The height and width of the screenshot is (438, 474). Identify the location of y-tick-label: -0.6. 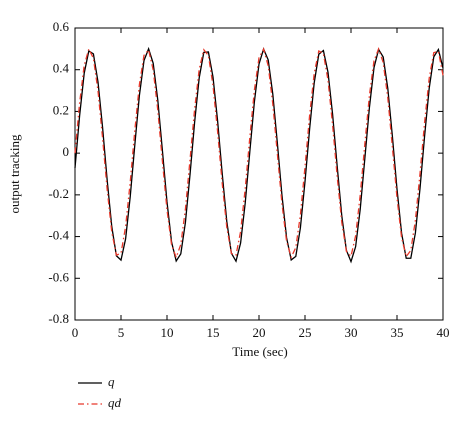
(58, 276).